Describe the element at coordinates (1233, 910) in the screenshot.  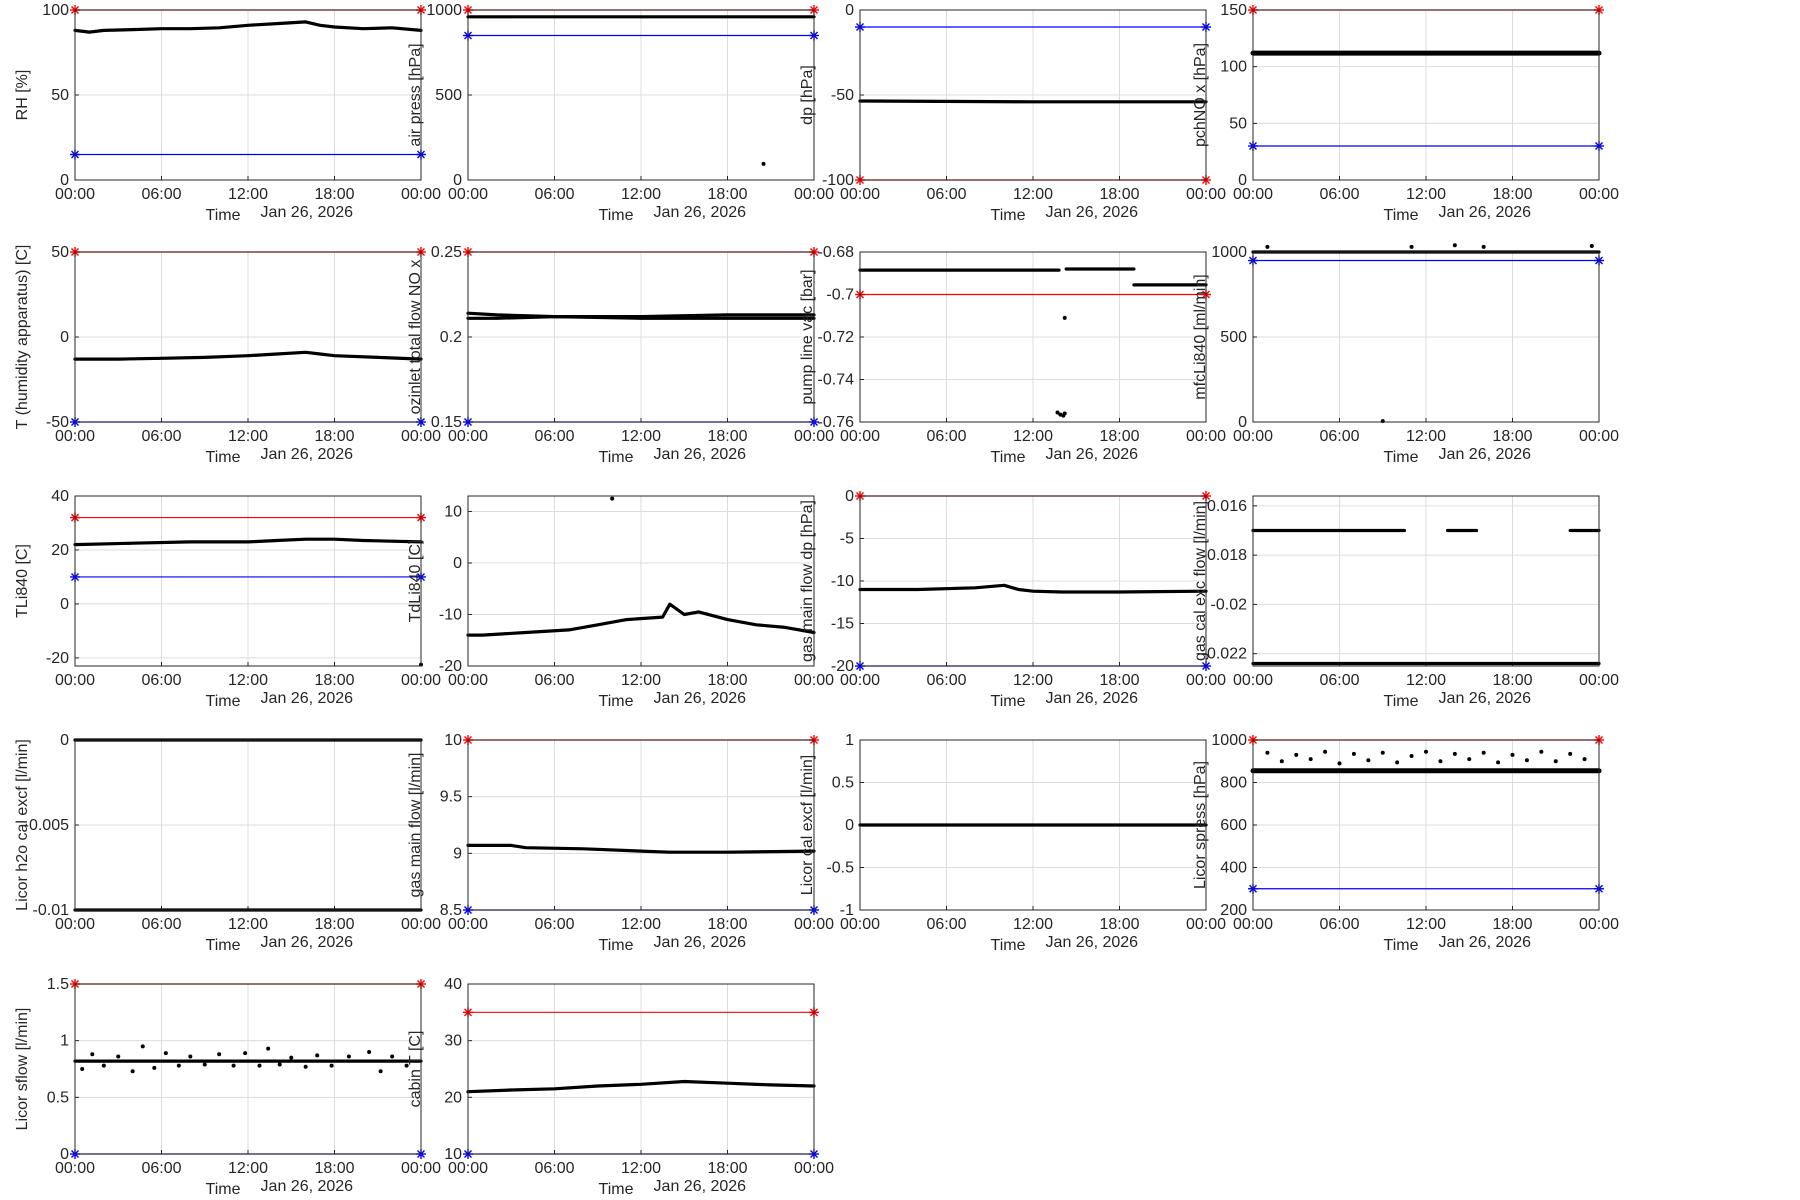
I see `y-tick-label: 200` at that location.